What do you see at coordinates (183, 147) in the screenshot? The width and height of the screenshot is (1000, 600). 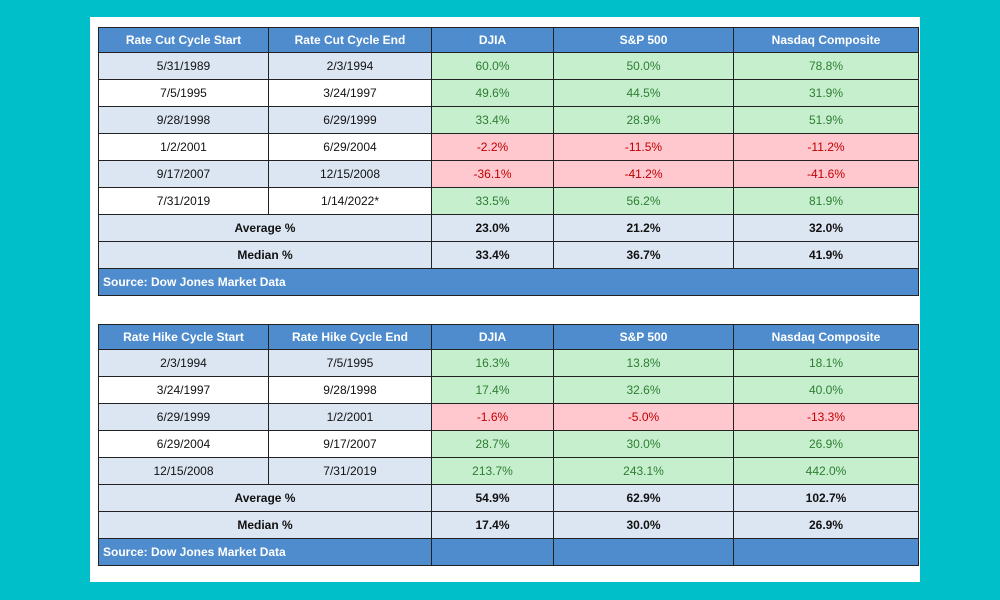 I see `cycle-start-cell: 1/2/2001` at bounding box center [183, 147].